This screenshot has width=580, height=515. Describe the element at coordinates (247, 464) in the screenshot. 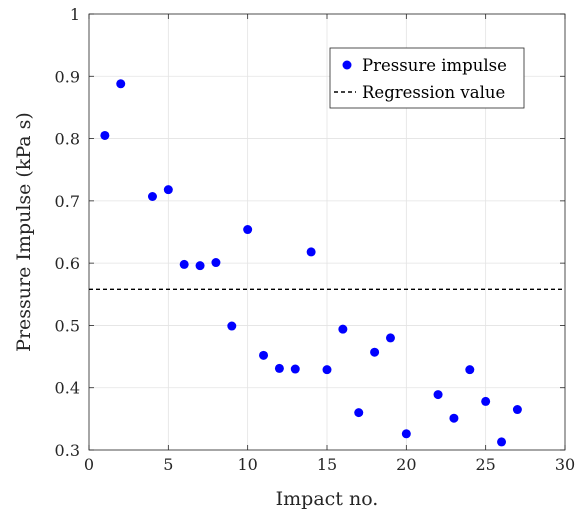

I see `x-tick-label: 10` at that location.